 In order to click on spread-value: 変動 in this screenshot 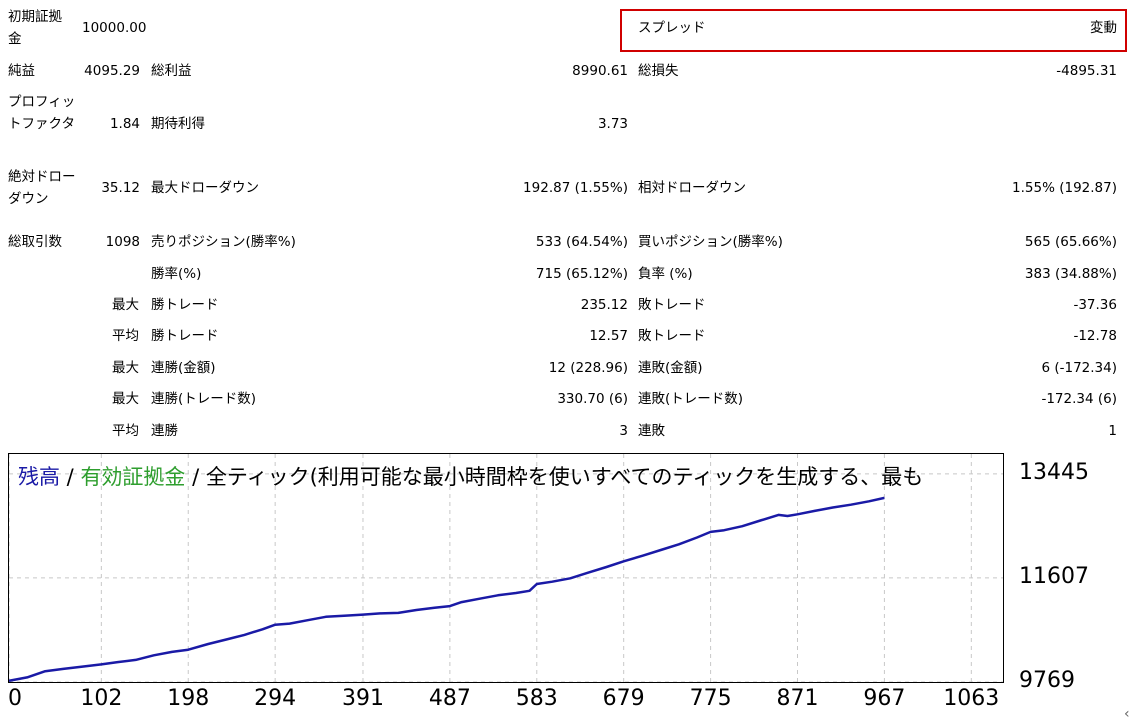, I will do `click(1103, 28)`.